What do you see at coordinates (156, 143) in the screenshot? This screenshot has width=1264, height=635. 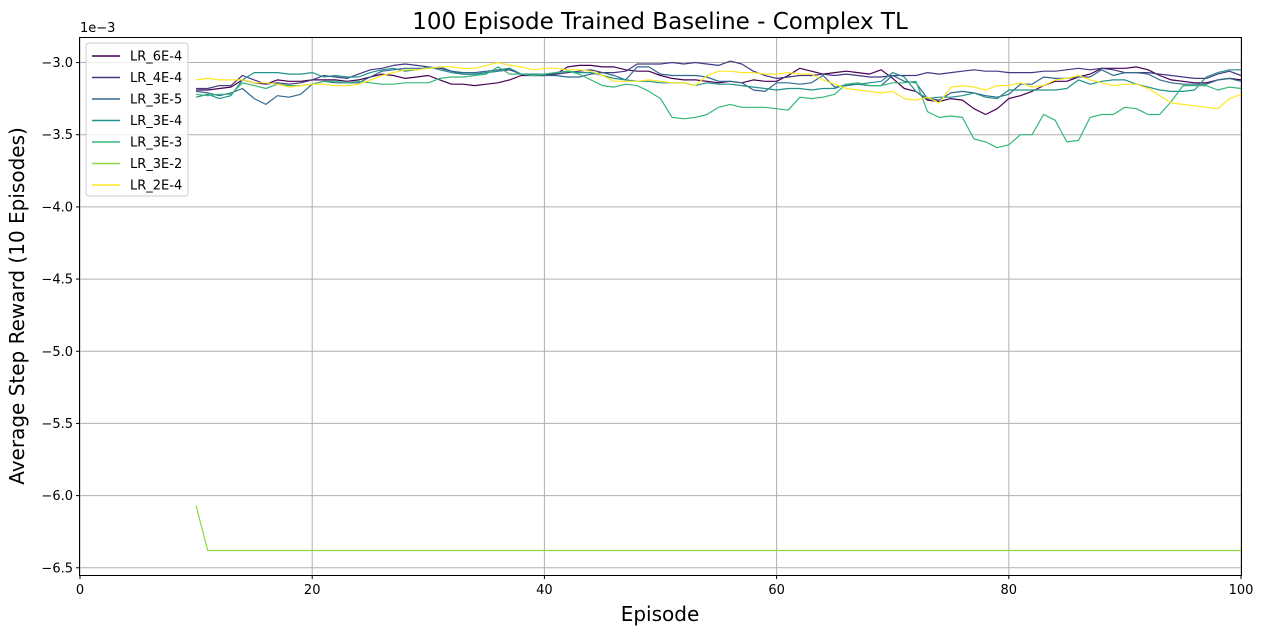 I see `legend-label-lr-3e-3: LR_3E-3` at bounding box center [156, 143].